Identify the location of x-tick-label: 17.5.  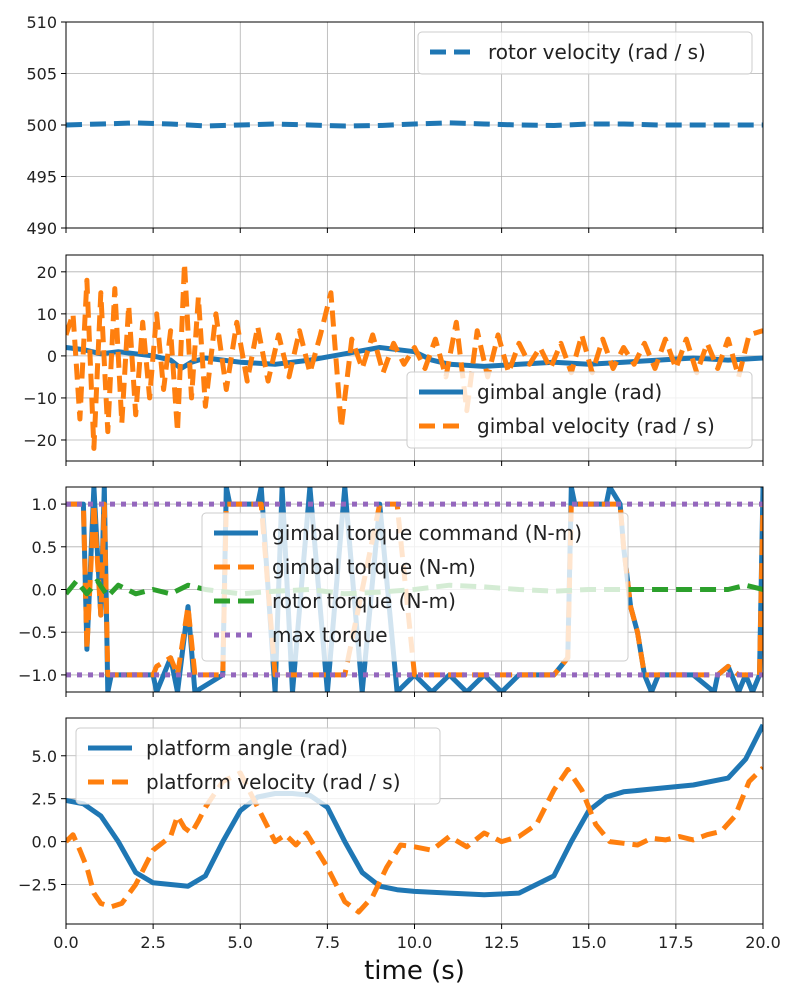
(676, 942).